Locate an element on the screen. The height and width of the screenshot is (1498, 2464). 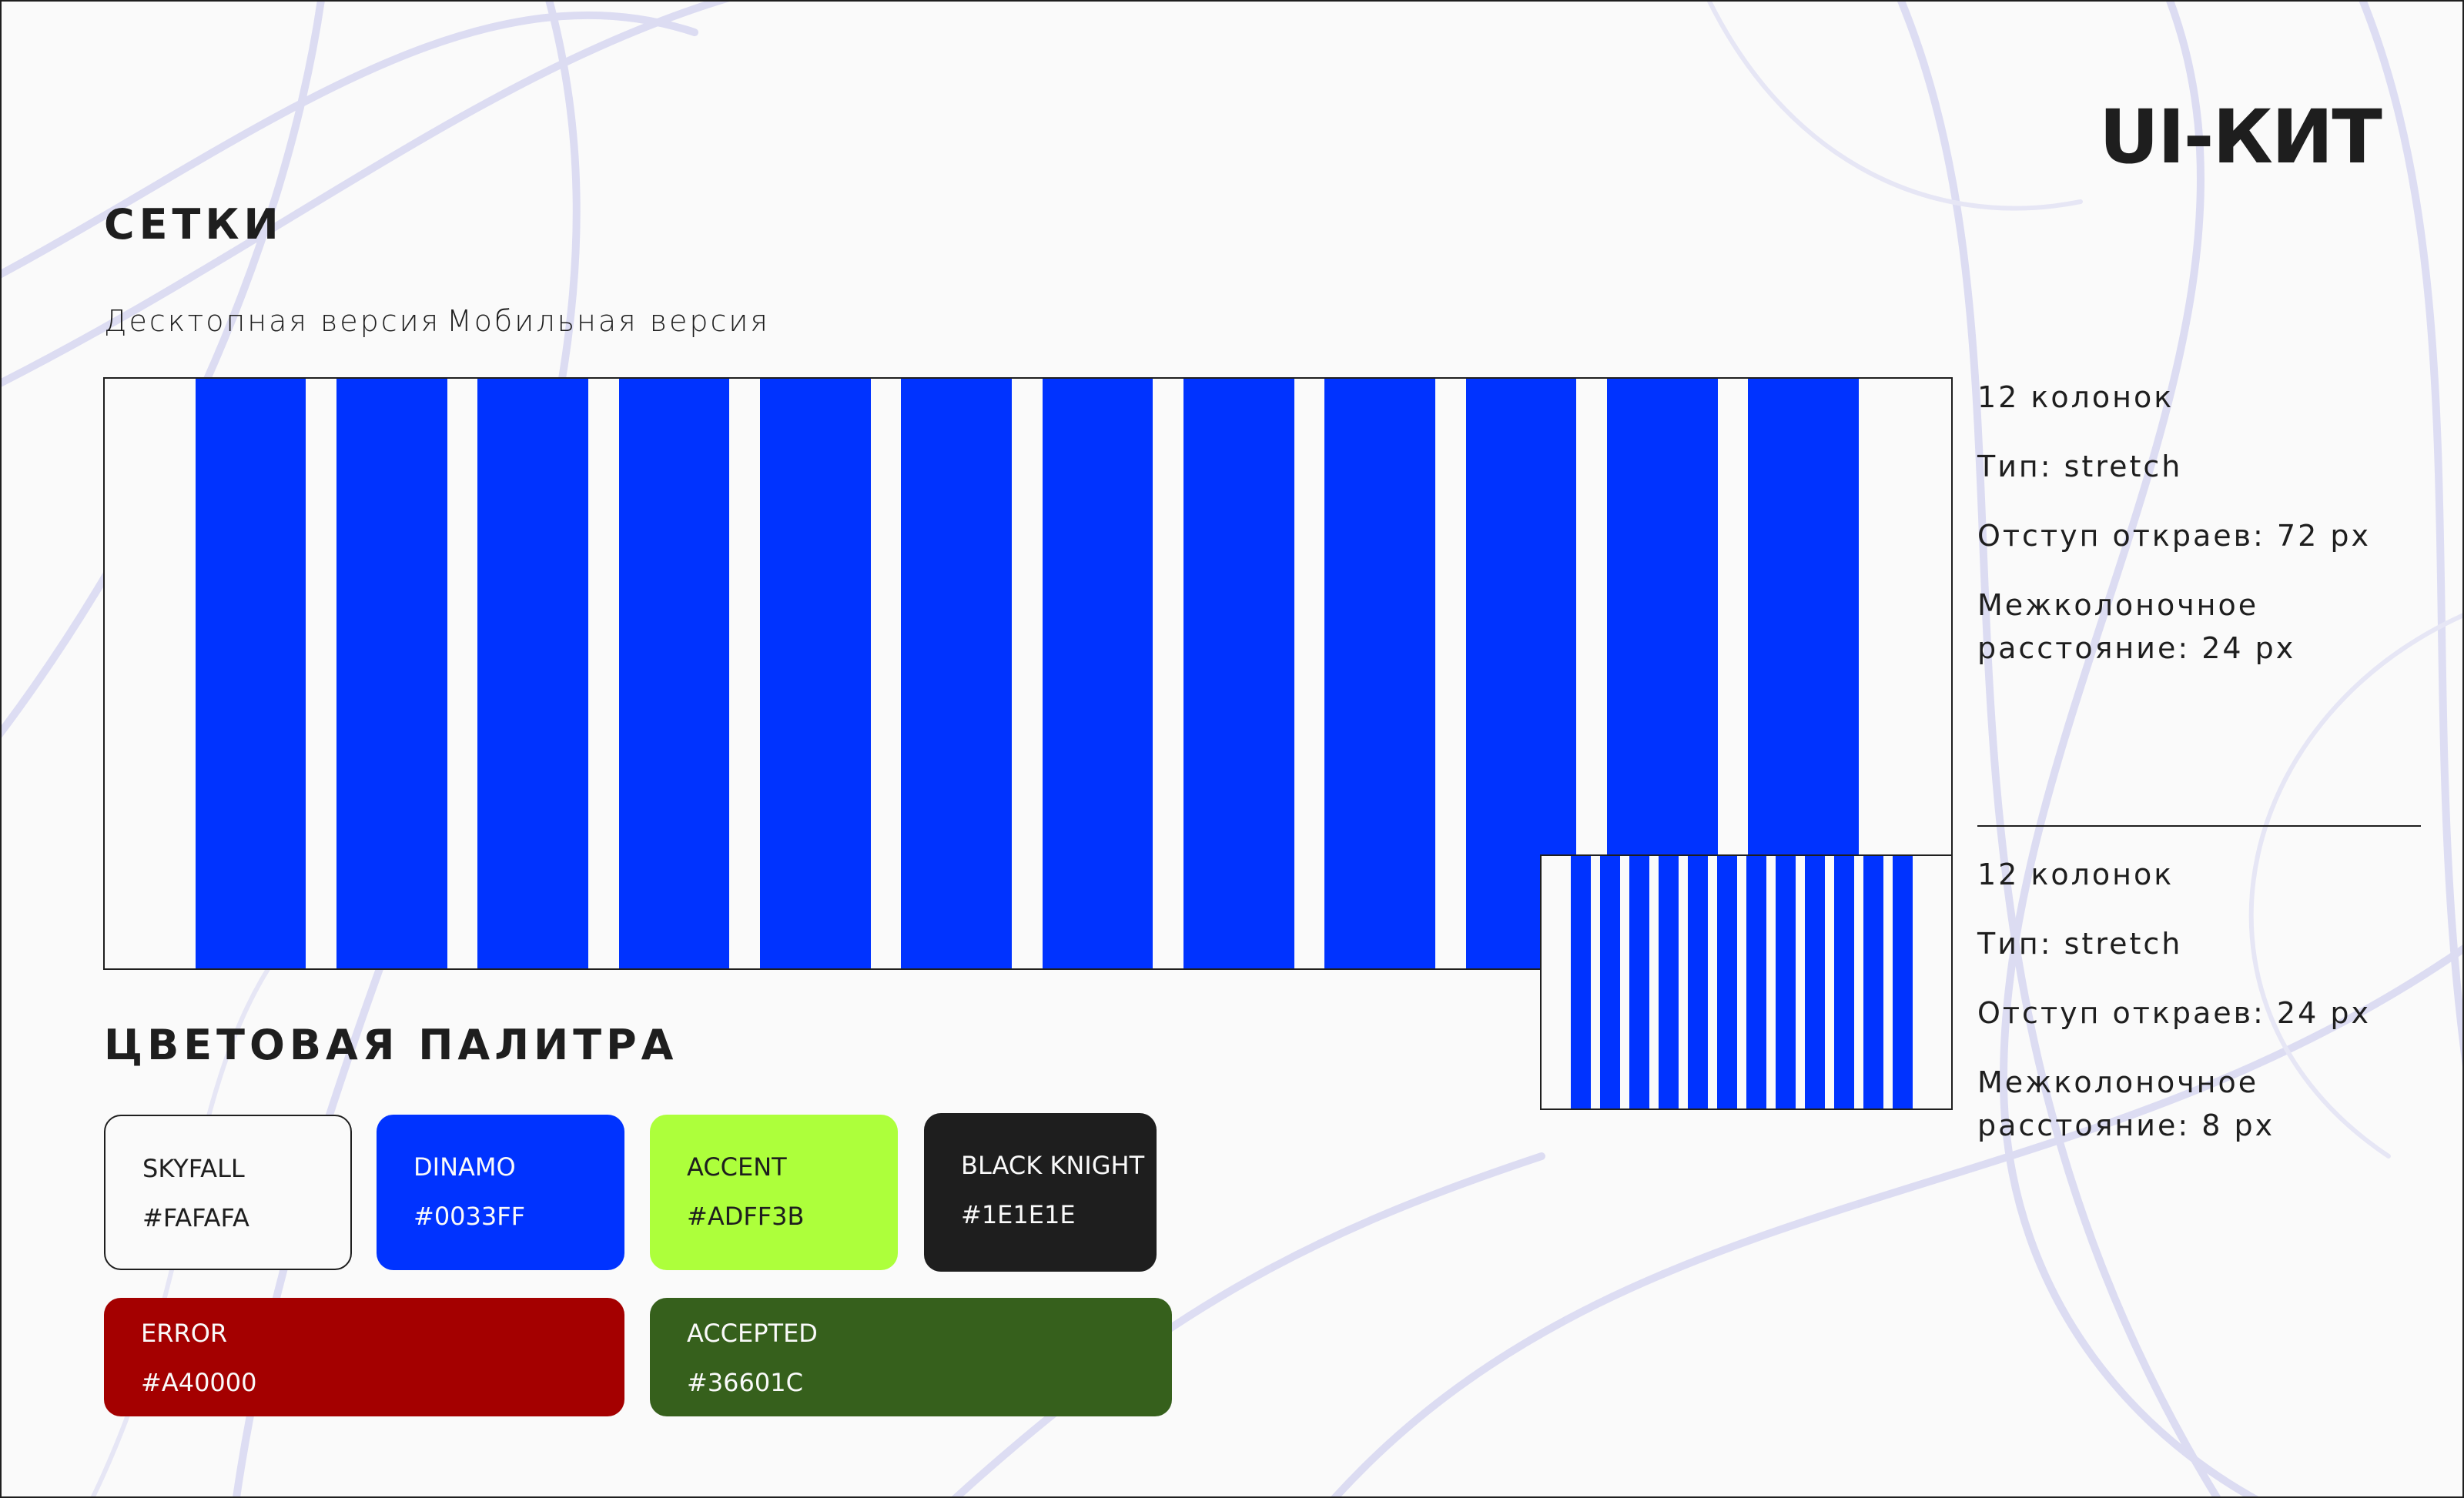
swatch-hex: #1E1E1E is located at coordinates (1018, 1214).